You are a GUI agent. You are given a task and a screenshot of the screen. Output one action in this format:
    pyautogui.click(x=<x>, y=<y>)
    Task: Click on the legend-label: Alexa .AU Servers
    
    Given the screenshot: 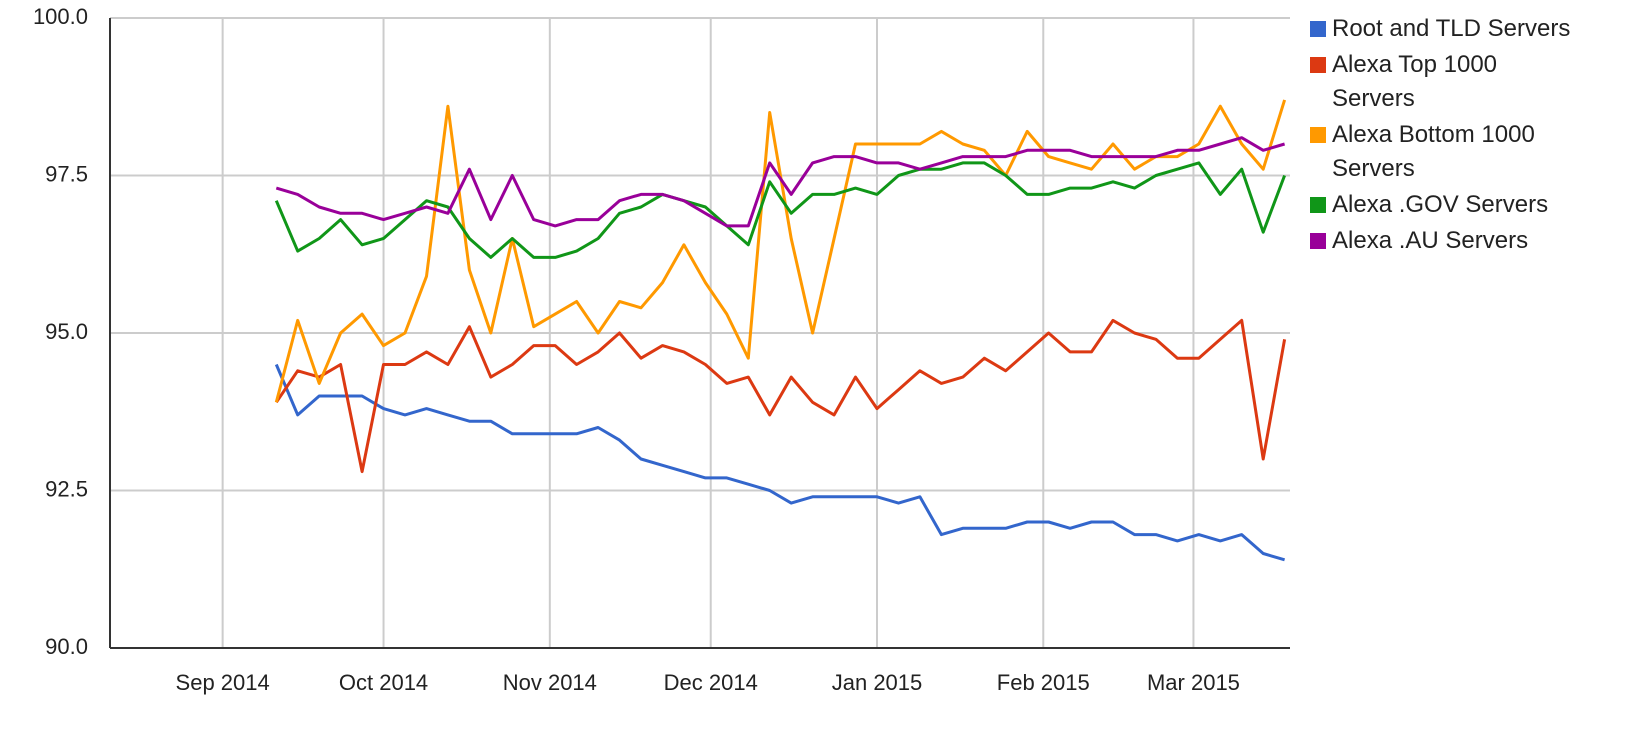 What is the action you would take?
    pyautogui.click(x=1430, y=240)
    